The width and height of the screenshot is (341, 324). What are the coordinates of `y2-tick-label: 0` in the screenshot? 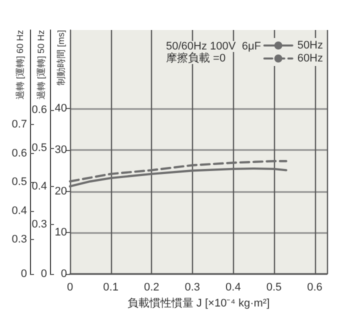 It's located at (23, 274).